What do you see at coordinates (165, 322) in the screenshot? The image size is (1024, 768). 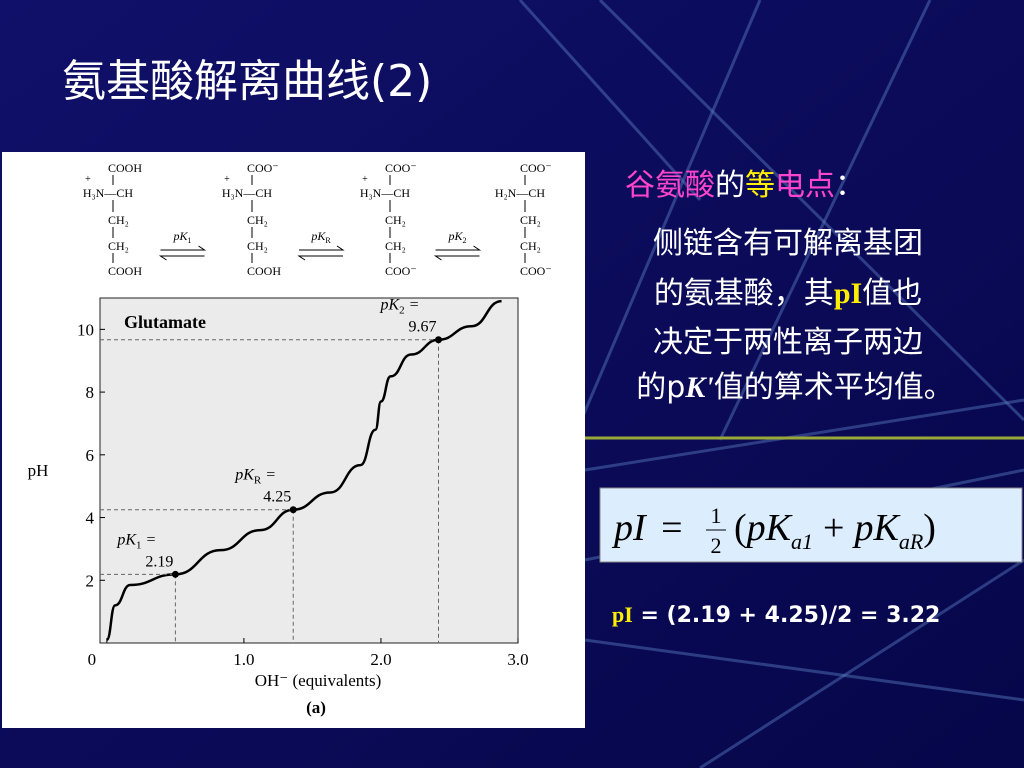 I see `chart-title: Glutamate` at bounding box center [165, 322].